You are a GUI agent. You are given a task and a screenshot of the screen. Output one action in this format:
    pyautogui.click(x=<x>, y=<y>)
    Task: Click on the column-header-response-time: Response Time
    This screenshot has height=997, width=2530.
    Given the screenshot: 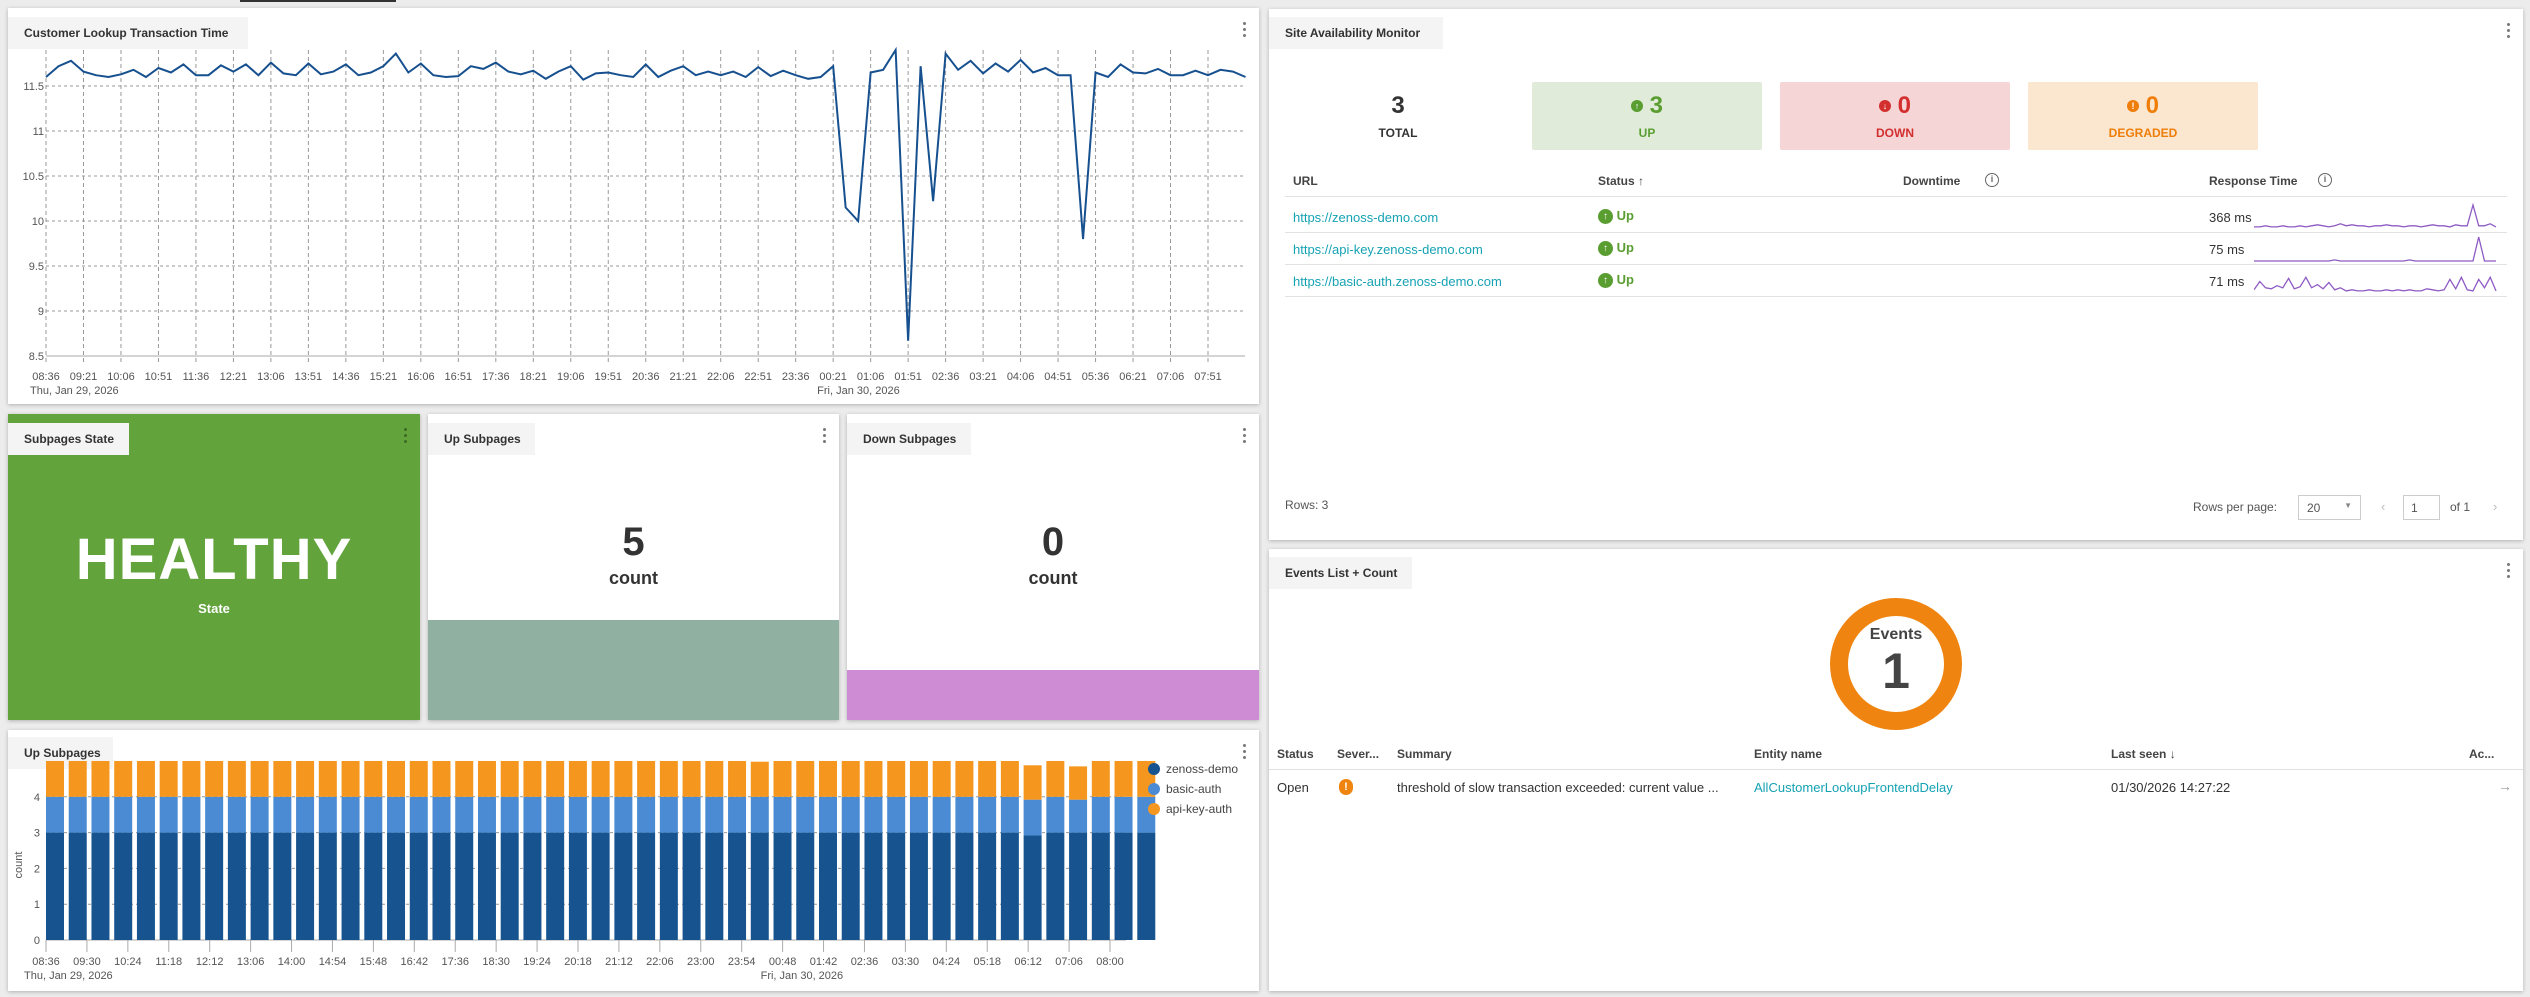 What is the action you would take?
    pyautogui.click(x=2253, y=181)
    